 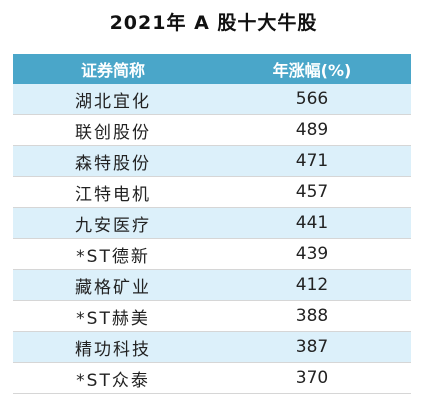 I want to click on table-row: 联创股份 489, so click(x=212, y=130).